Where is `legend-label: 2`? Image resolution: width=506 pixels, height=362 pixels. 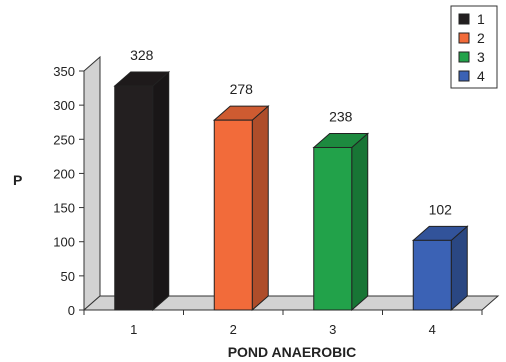
legend-label: 2 is located at coordinates (481, 38).